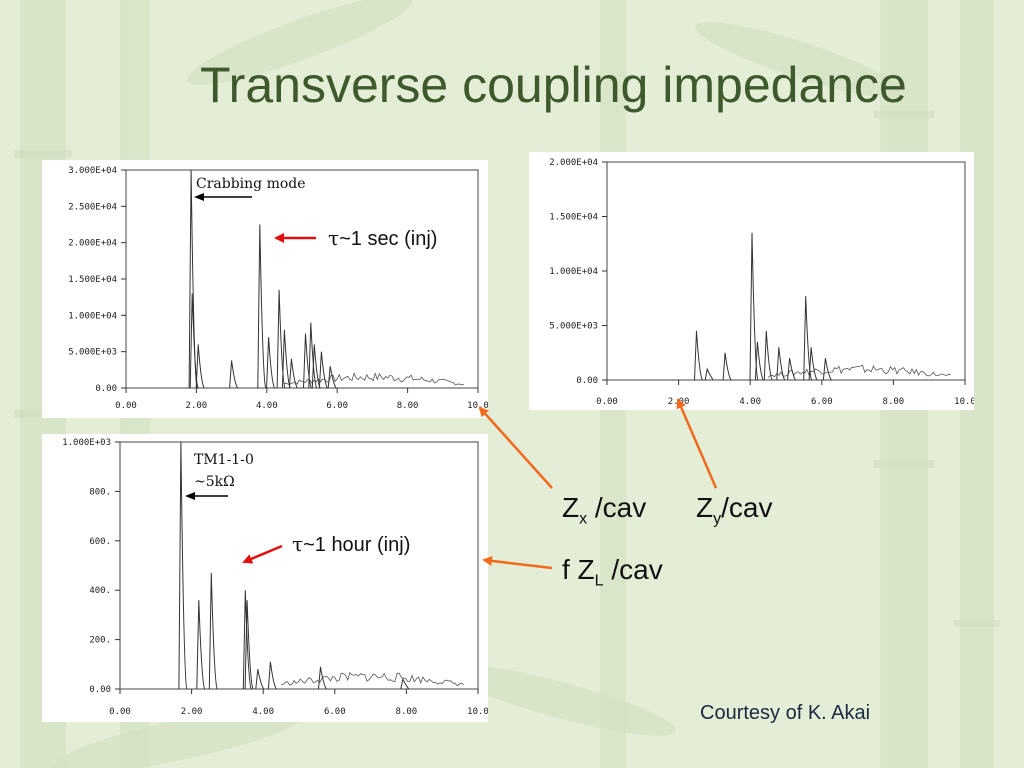 This screenshot has width=1024, height=768. What do you see at coordinates (705, 507) in the screenshot?
I see `zy-main: Z` at bounding box center [705, 507].